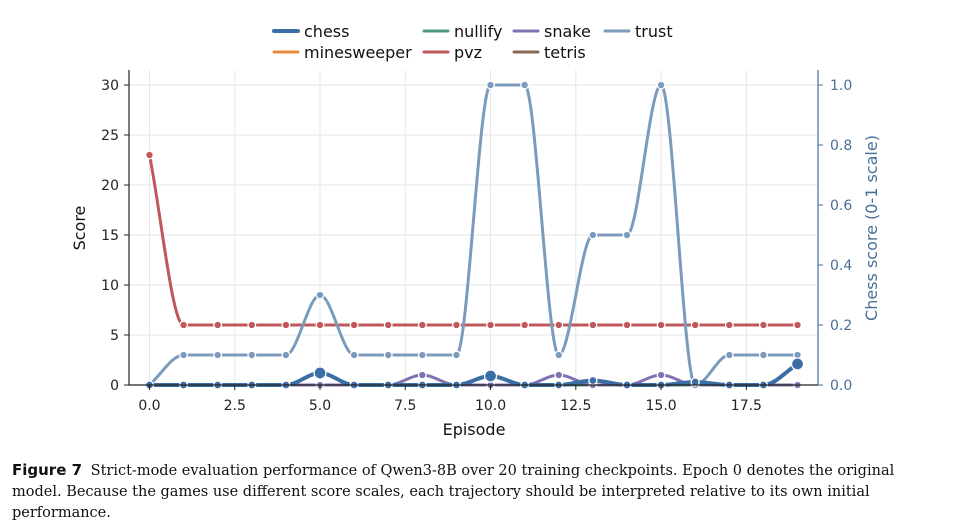 The width and height of the screenshot is (960, 527). What do you see at coordinates (452, 52) in the screenshot?
I see `legend-item-pvz: pvz` at bounding box center [452, 52].